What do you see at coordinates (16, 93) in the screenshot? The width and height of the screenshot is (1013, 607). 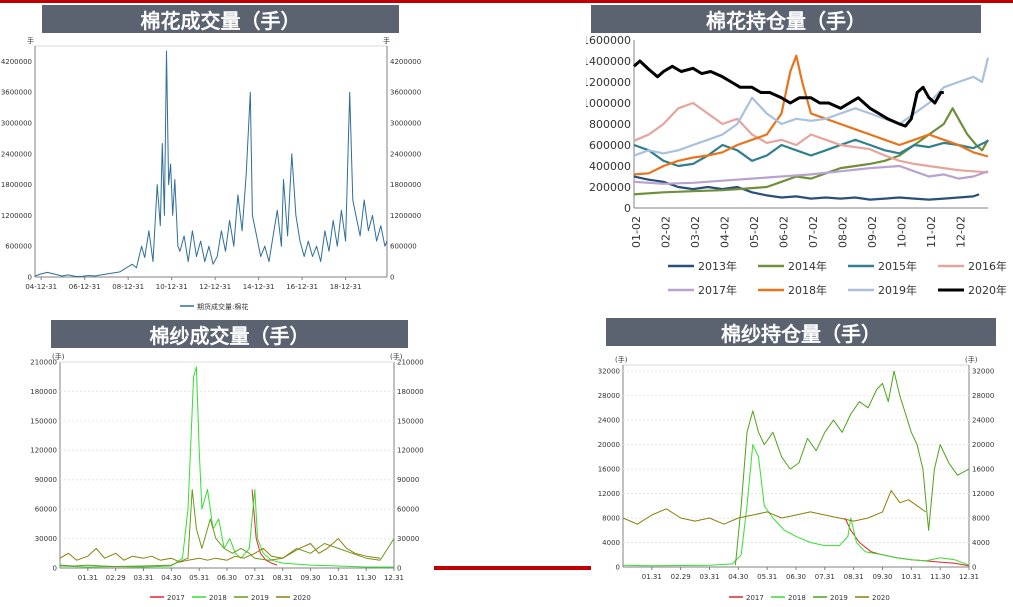 I see `y-tick-label-left: 3600000` at bounding box center [16, 93].